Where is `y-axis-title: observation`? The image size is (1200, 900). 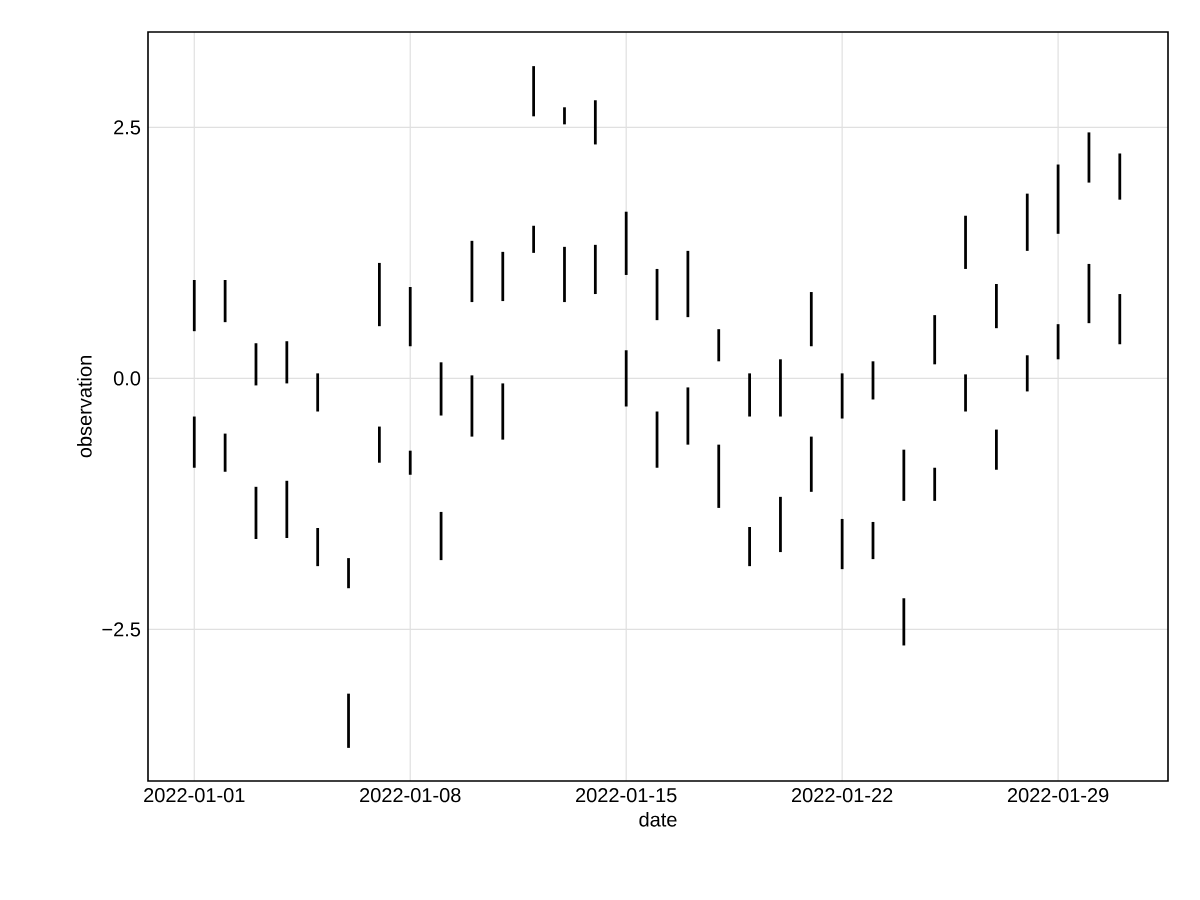
y-axis-title: observation is located at coordinates (84, 407).